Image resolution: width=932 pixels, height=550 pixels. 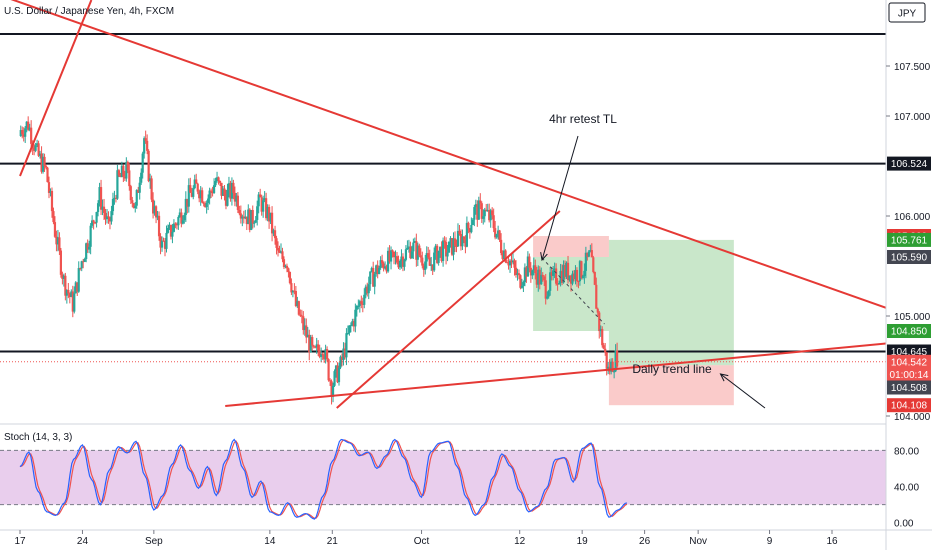 I want to click on stoch-axis: 80.00 40.00 0.00, so click(x=906, y=487).